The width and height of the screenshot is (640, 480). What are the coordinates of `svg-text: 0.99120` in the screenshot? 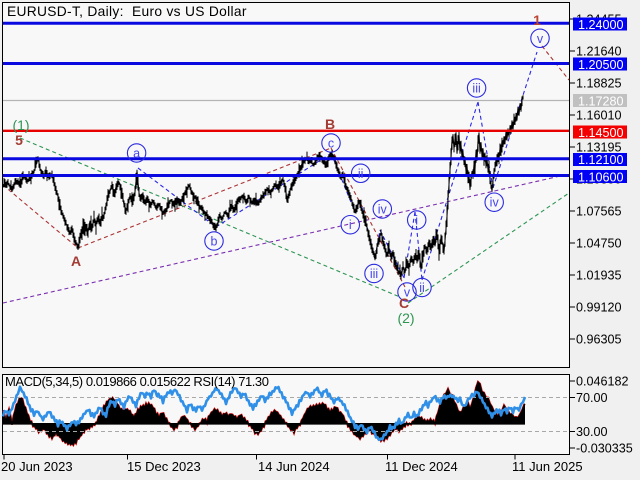 It's located at (599, 308).